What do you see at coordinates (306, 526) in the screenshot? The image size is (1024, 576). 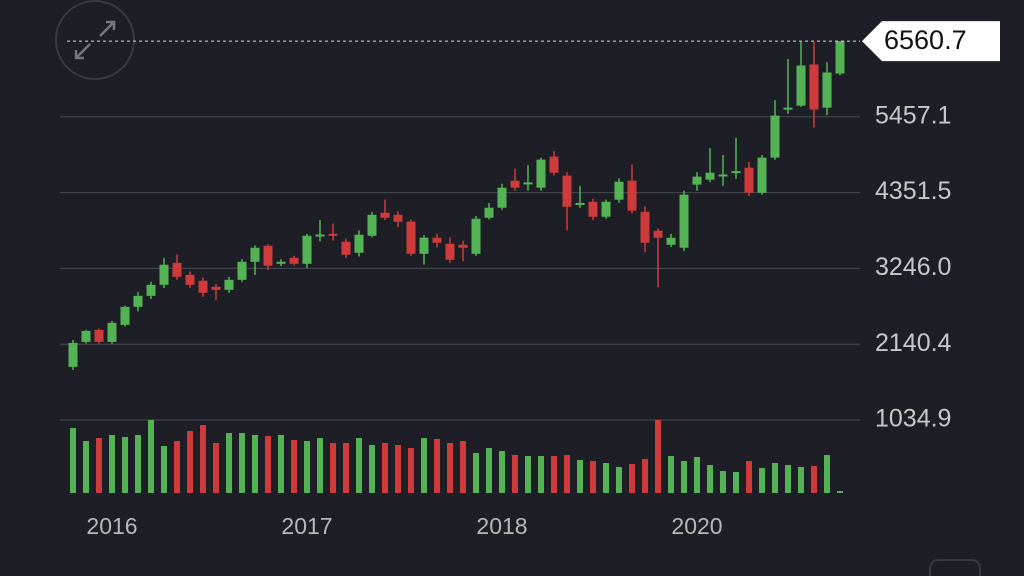 I see `x-tick-label: 2017` at bounding box center [306, 526].